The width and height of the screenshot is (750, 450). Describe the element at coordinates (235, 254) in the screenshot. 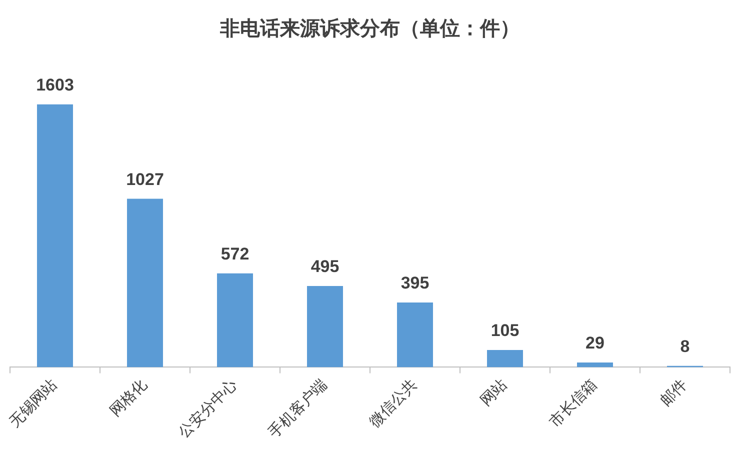

I see `data-label: 572` at that location.